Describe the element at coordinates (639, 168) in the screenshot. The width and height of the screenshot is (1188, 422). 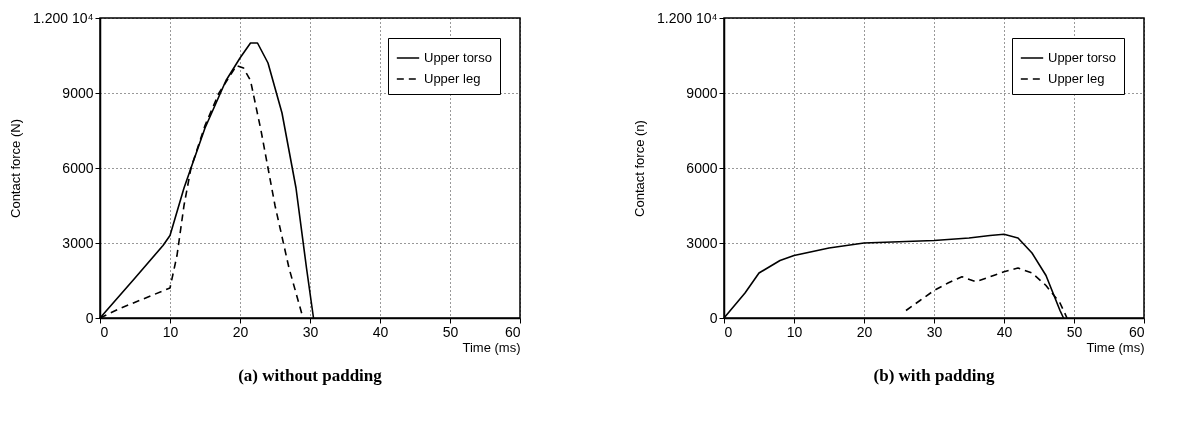
I see `y-axis-title: Contact force (n)` at that location.